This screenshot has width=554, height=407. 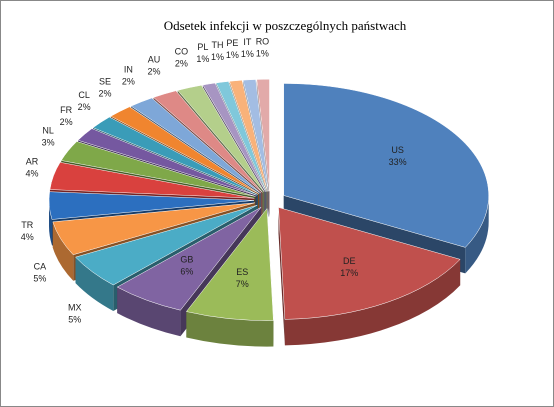 I want to click on slice-category-label: RO, so click(x=263, y=41).